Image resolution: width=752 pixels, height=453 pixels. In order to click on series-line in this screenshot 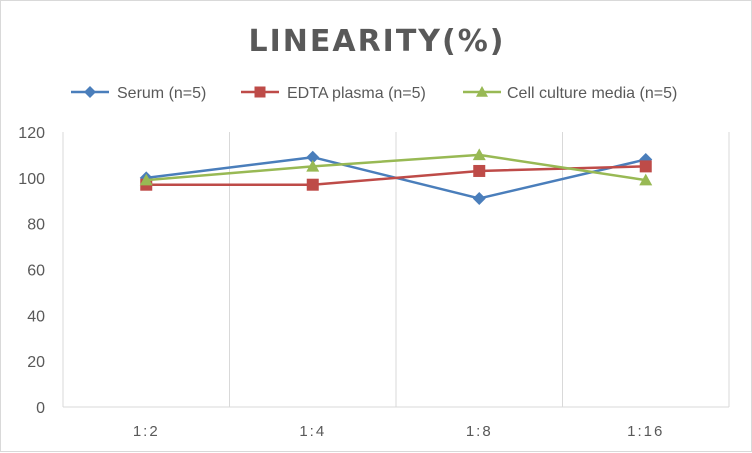, I will do `click(396, 167)`.